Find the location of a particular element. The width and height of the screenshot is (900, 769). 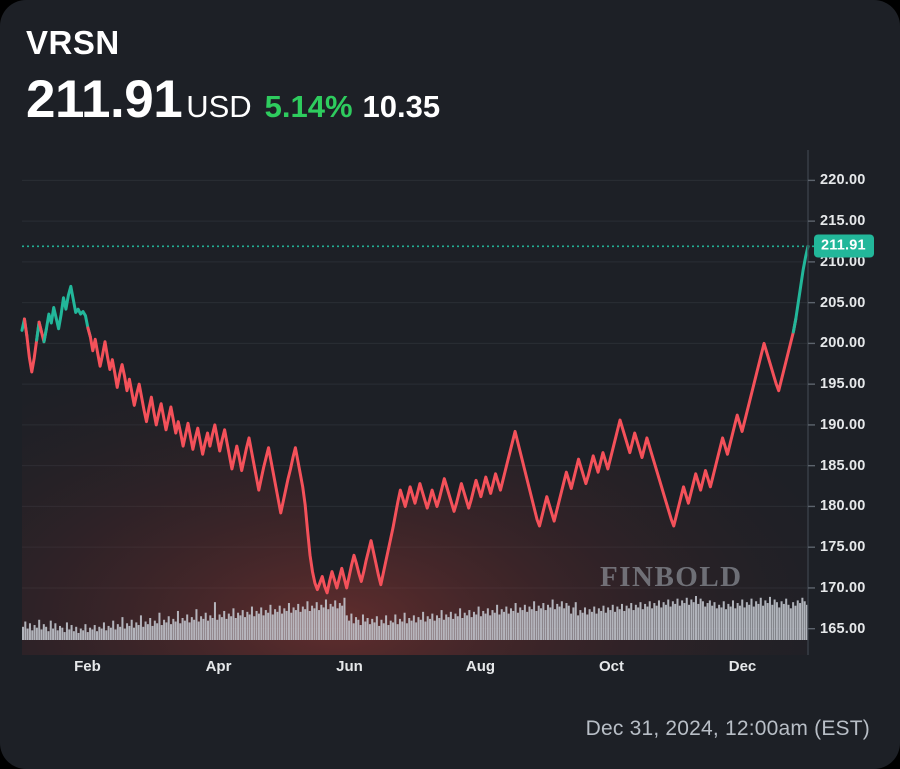

x-axis-tick-label: Dec is located at coordinates (742, 666).